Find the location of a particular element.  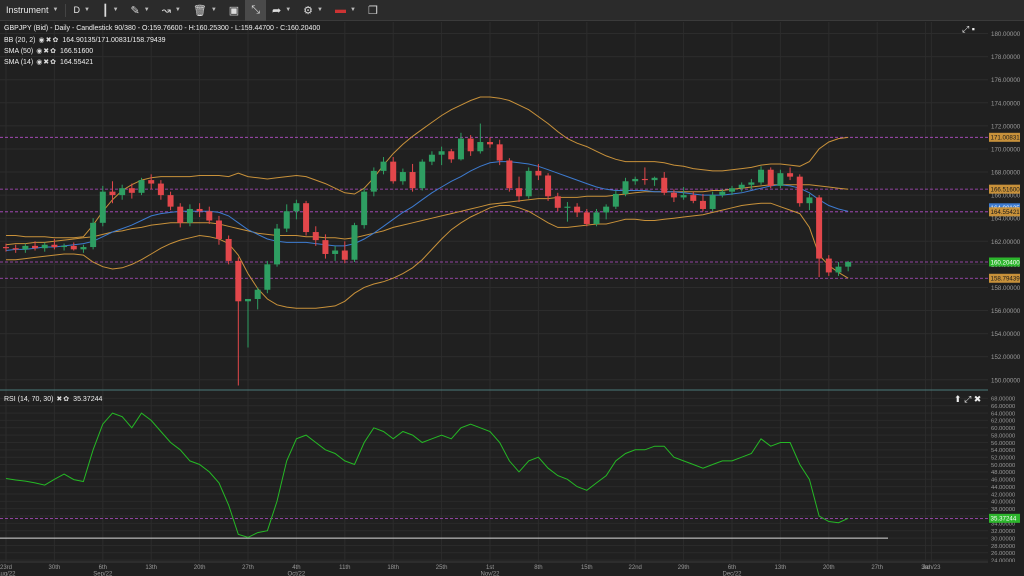

time-tick-label: 27th is located at coordinates (248, 568).